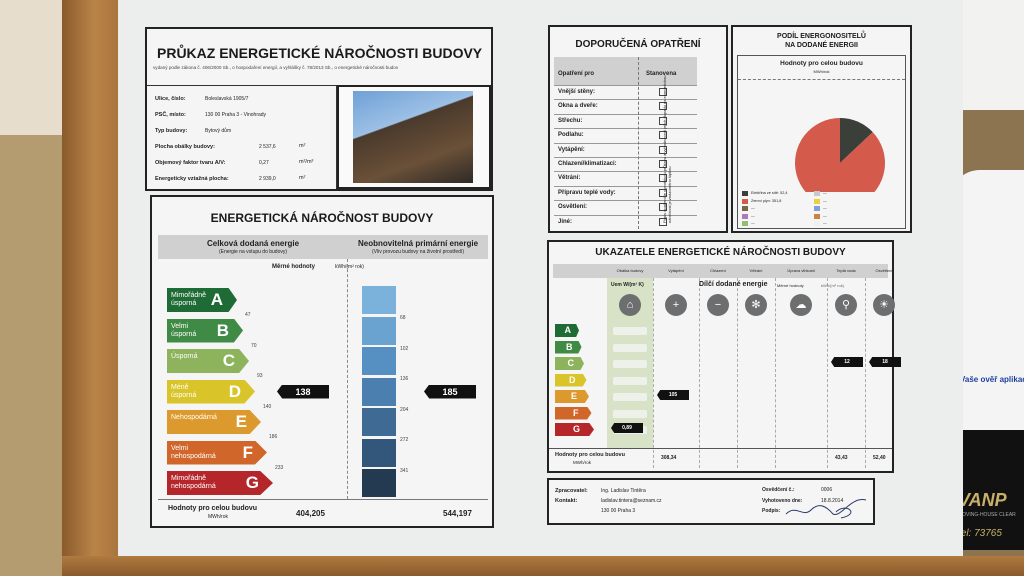  Describe the element at coordinates (832, 501) in the screenshot. I see `date-value: 18.8.2014` at that location.